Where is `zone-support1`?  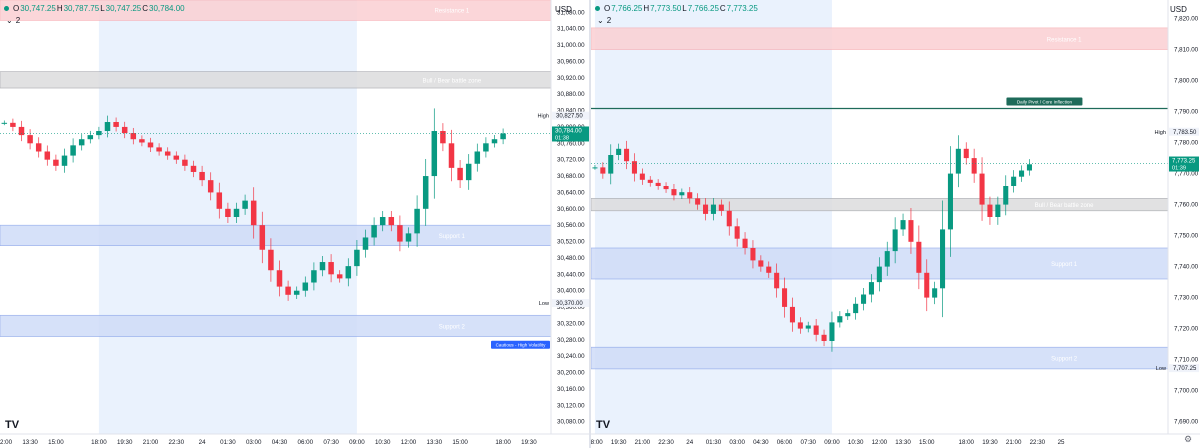
zone-support1 is located at coordinates (276, 235).